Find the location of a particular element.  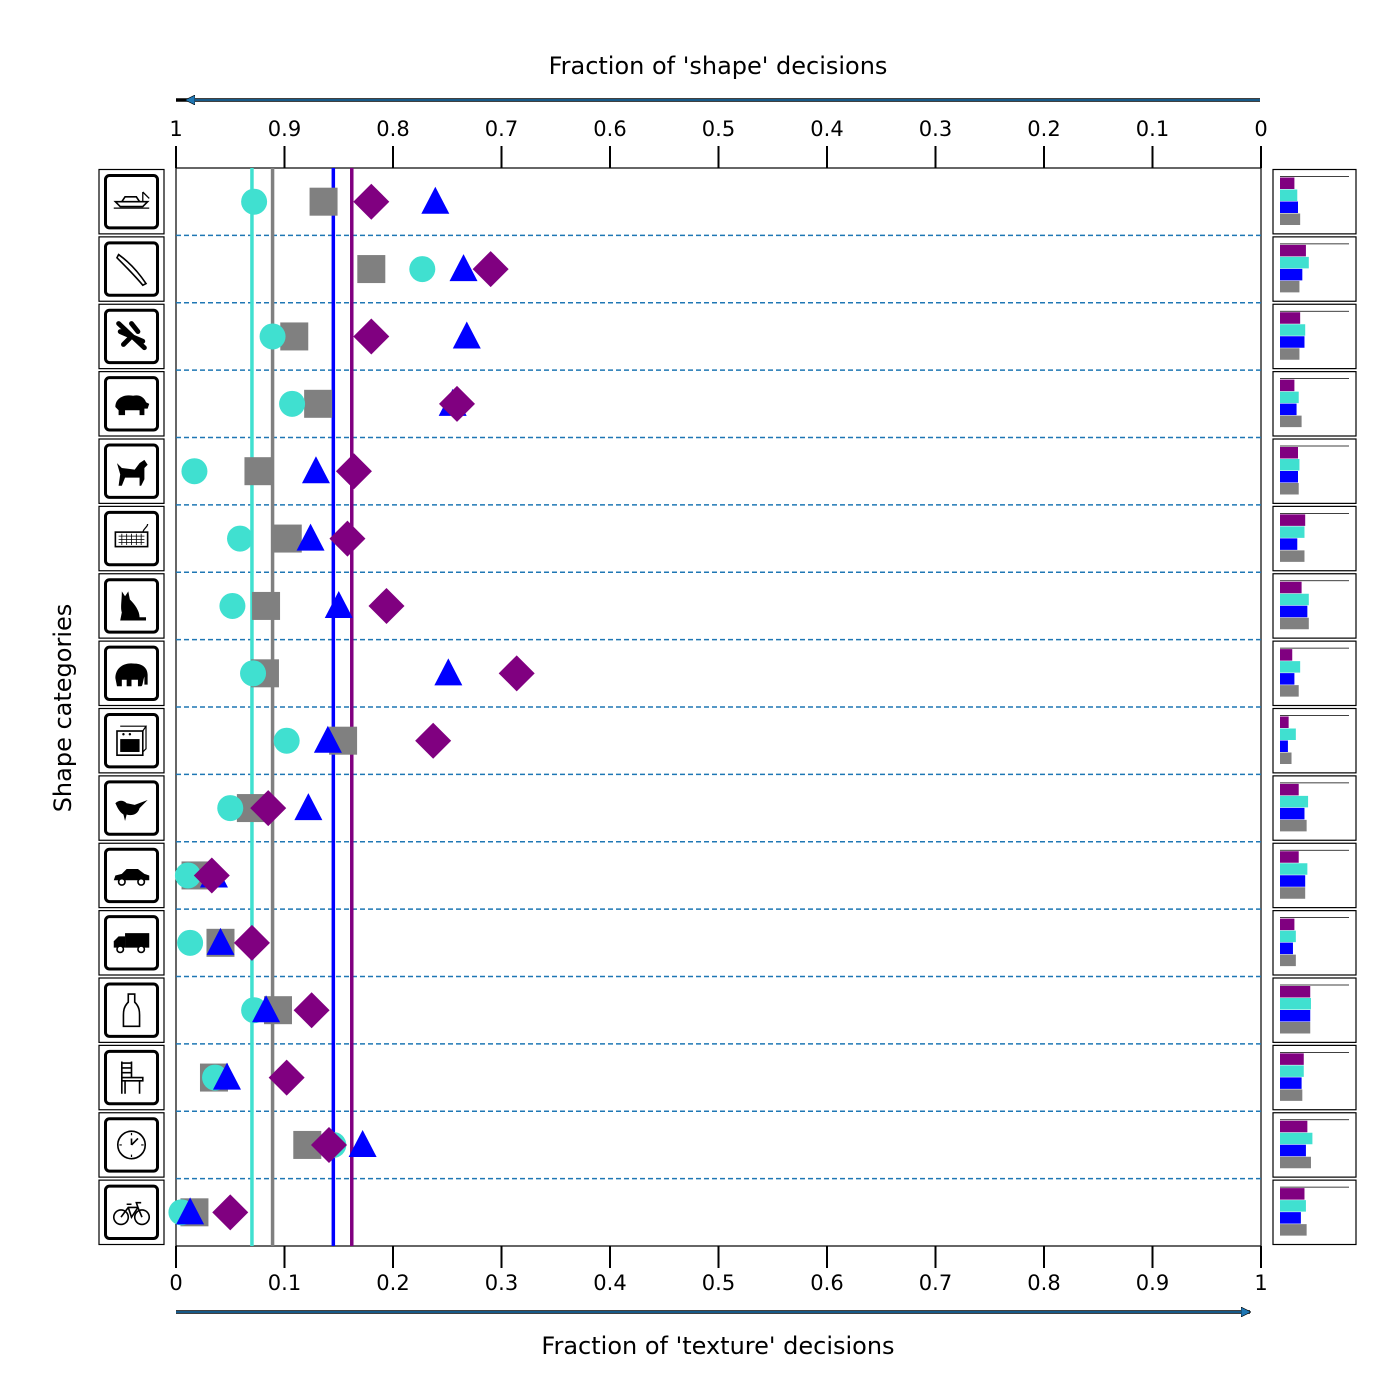

top-axis-label: Fraction of 'shape' decisions is located at coordinates (718, 66).